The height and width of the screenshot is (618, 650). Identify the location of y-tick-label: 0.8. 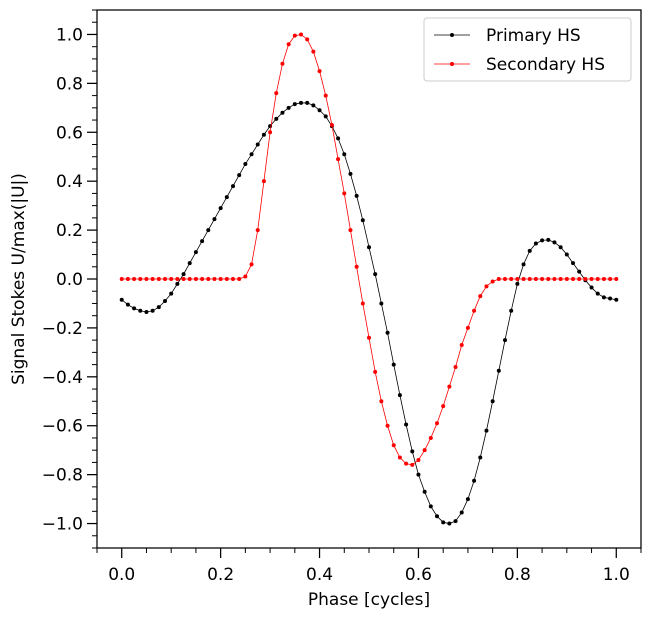
(69, 84).